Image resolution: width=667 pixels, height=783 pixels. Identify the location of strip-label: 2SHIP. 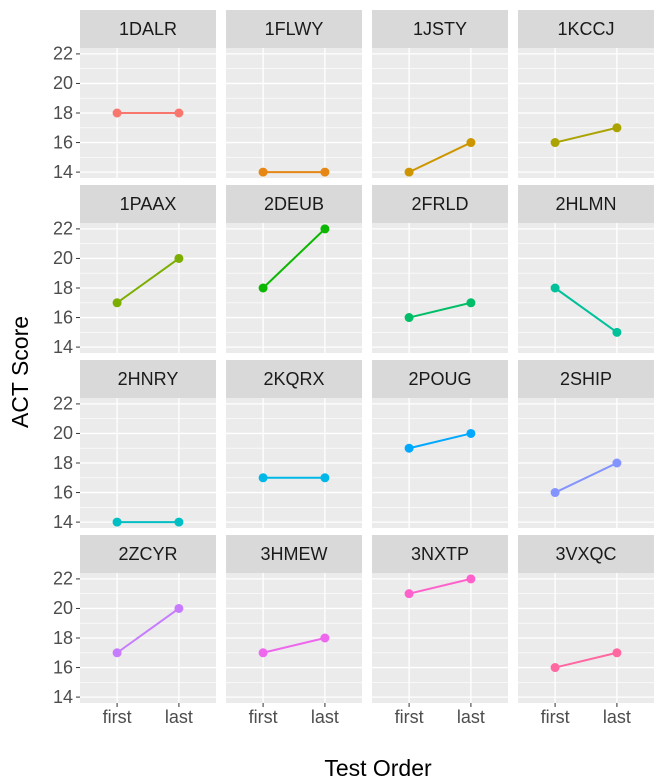
(586, 379).